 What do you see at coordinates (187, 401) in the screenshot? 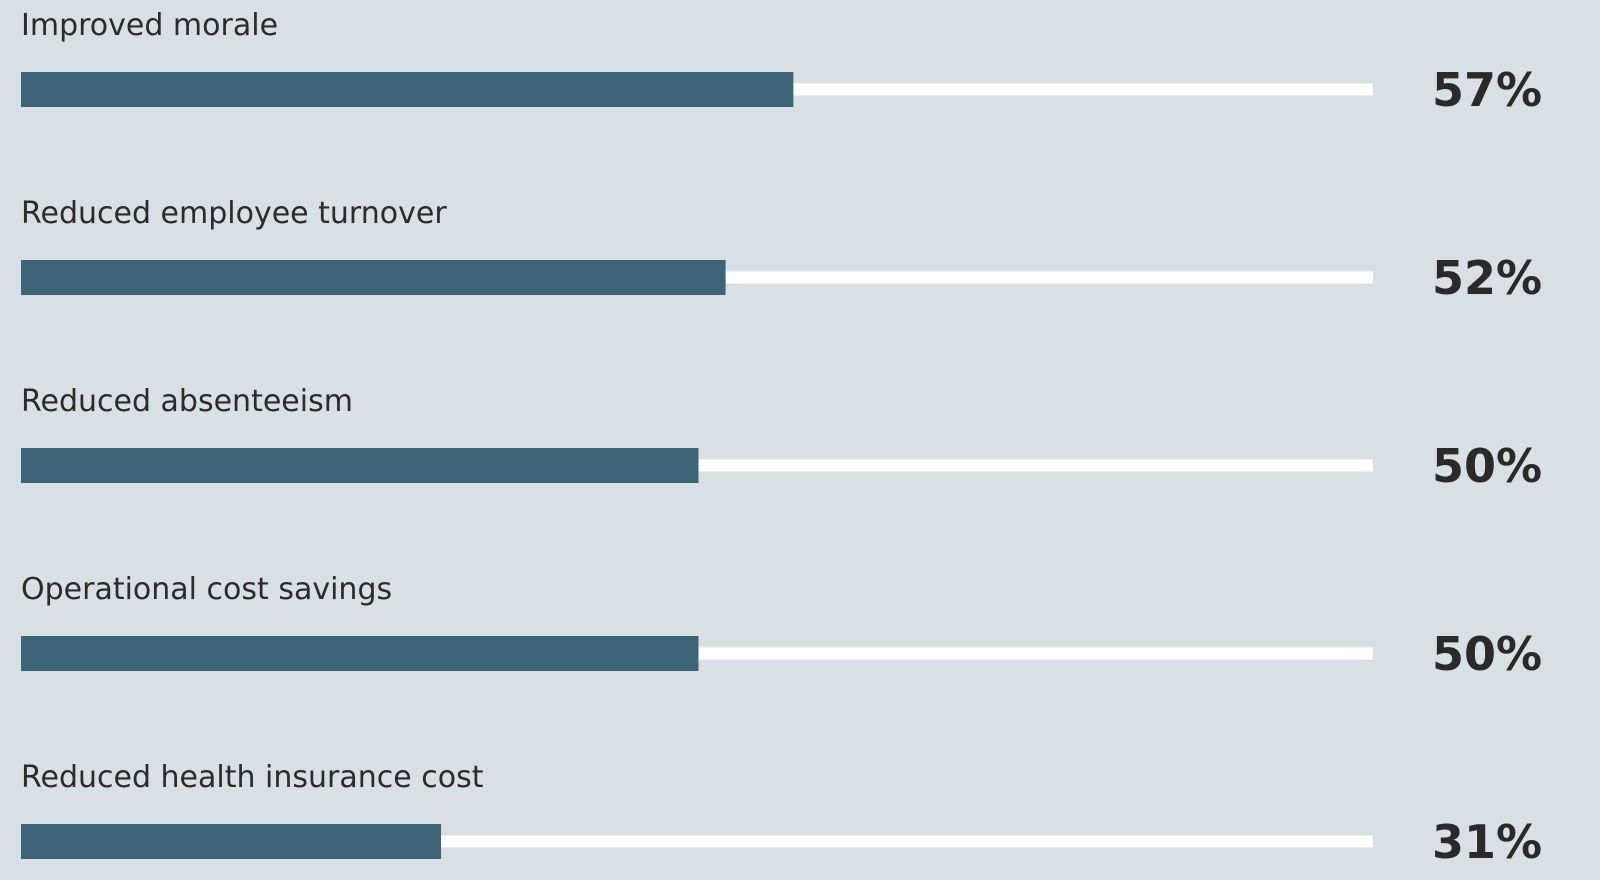
I see `category-label: Reduced absenteeism` at bounding box center [187, 401].